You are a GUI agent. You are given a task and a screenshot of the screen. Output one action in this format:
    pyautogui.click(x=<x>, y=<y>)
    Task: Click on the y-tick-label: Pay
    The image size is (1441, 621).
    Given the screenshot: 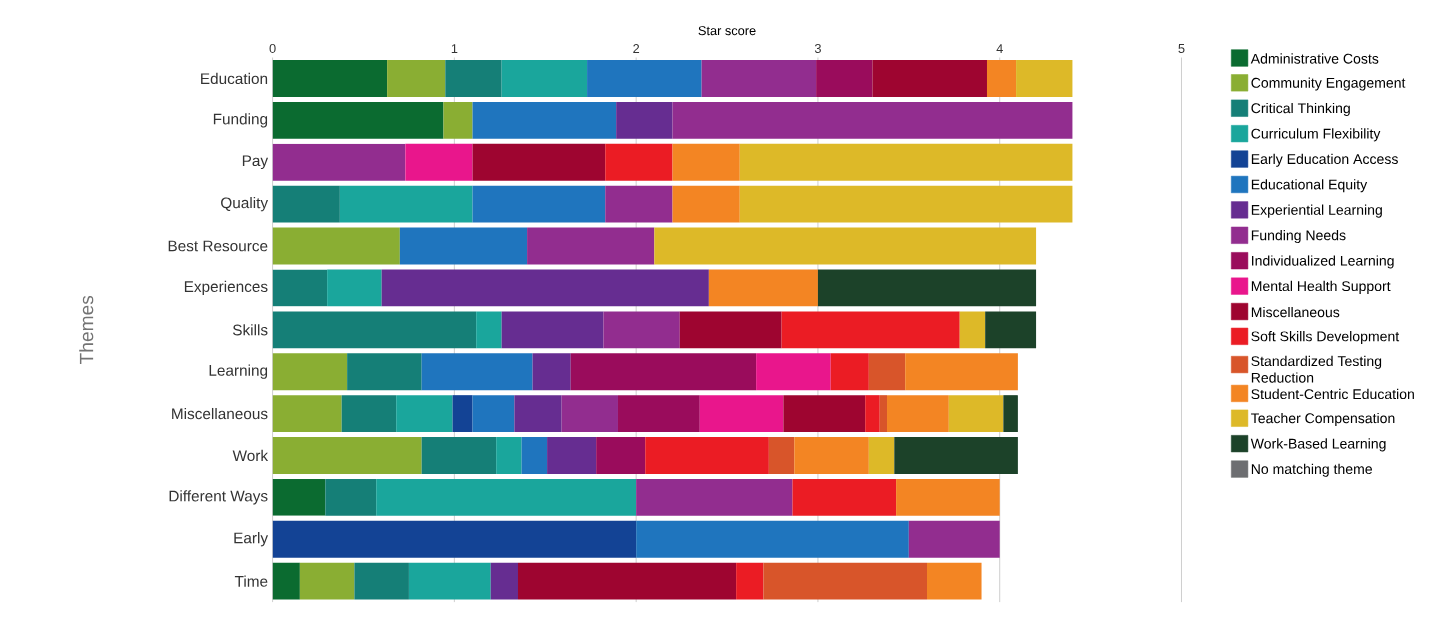 What is the action you would take?
    pyautogui.click(x=255, y=162)
    